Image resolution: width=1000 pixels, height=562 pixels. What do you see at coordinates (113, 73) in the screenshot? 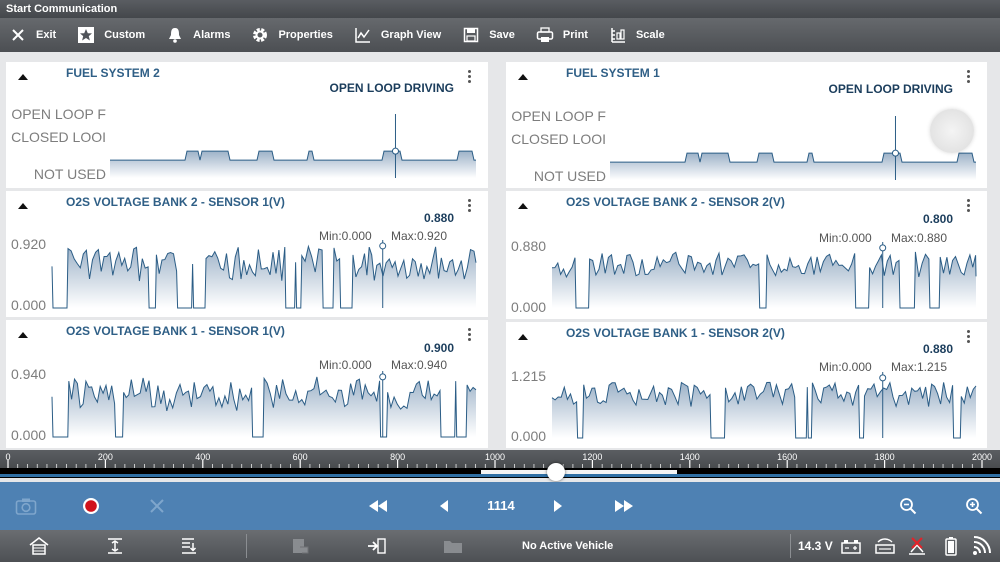
I see `panel-title: FUEL SYSTEM 2` at bounding box center [113, 73].